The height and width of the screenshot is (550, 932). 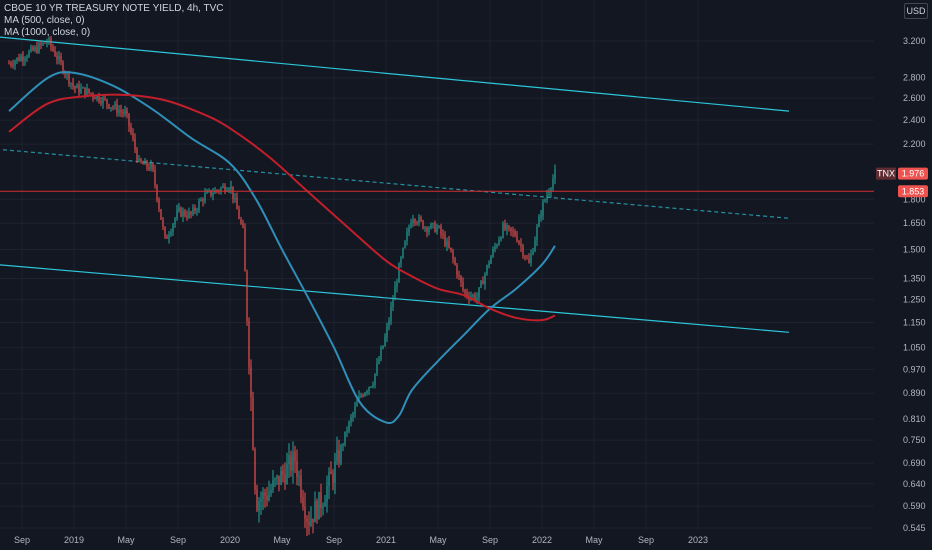 I want to click on x-tick-label: Sep, so click(x=178, y=540).